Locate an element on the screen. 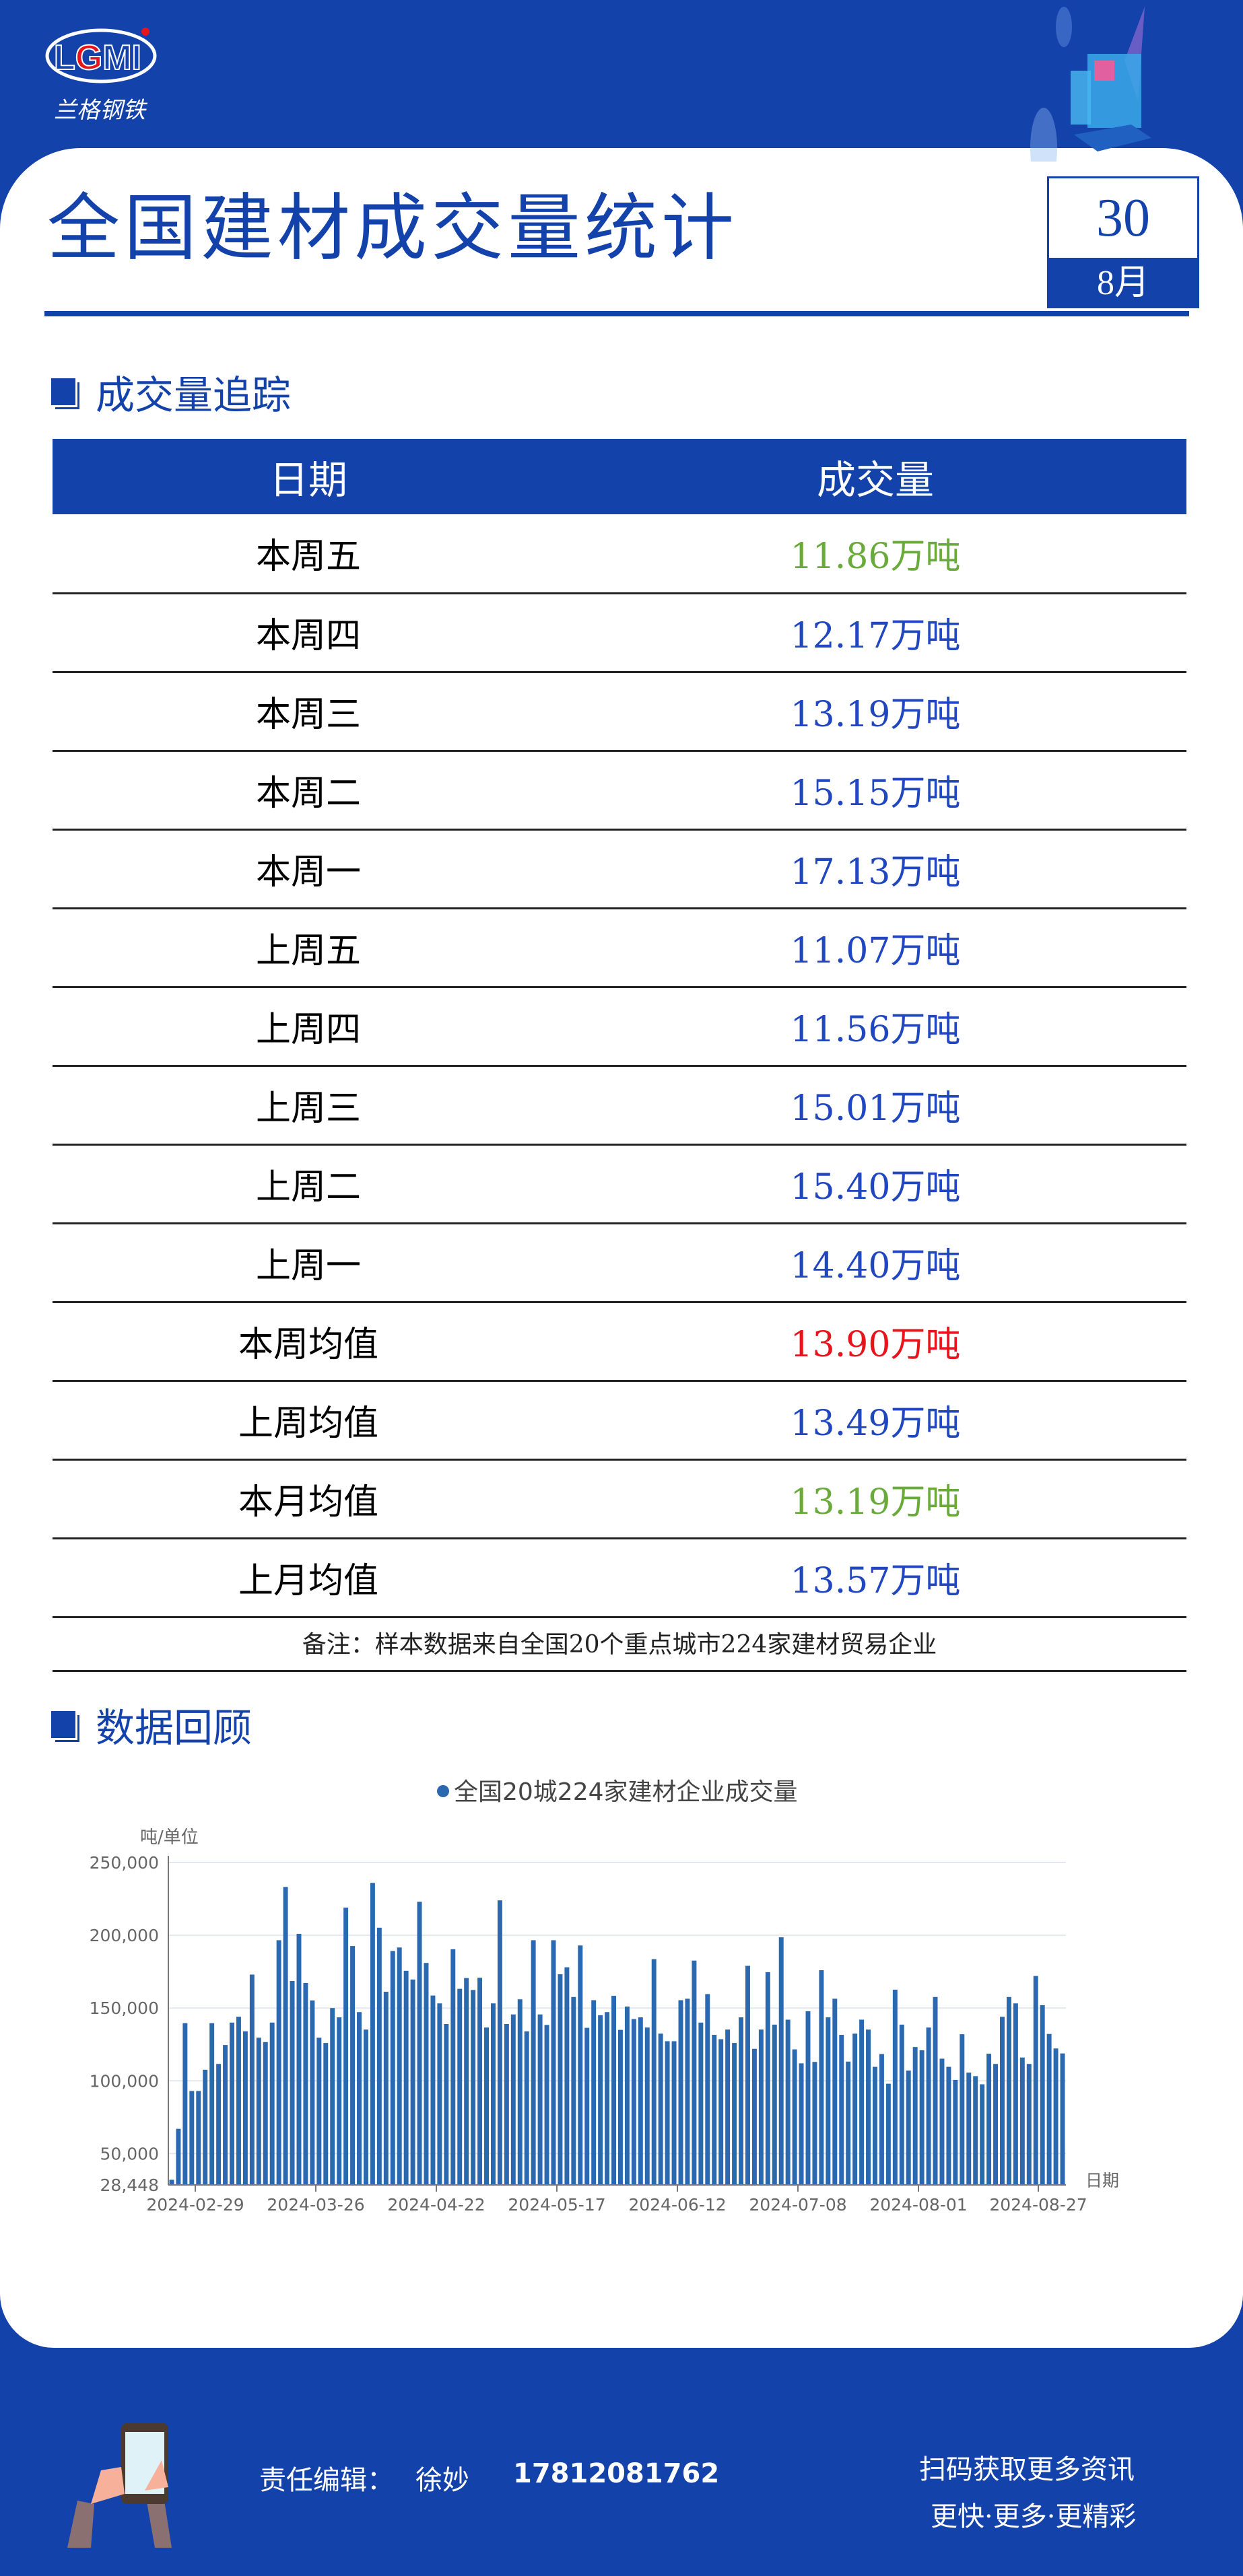 This screenshot has height=2576, width=1243. row-date: 本周五 is located at coordinates (309, 554).